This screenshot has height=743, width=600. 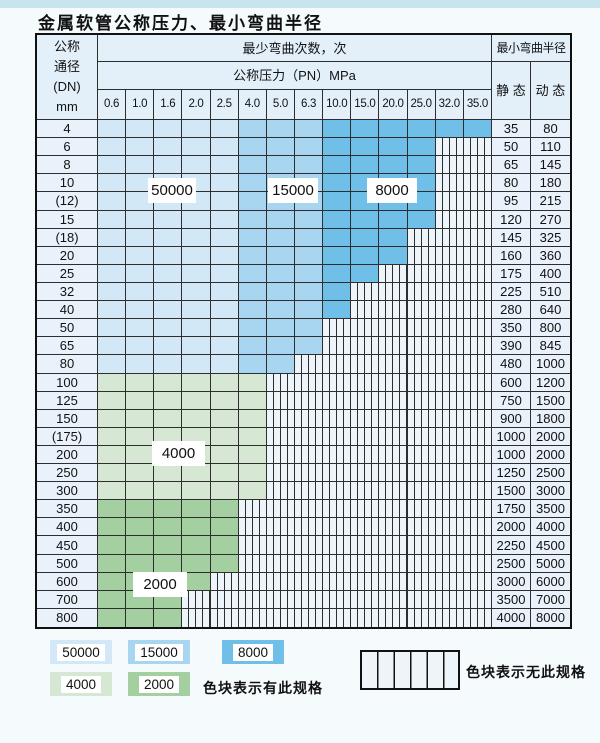 I want to click on static-cell: 750, so click(x=511, y=400).